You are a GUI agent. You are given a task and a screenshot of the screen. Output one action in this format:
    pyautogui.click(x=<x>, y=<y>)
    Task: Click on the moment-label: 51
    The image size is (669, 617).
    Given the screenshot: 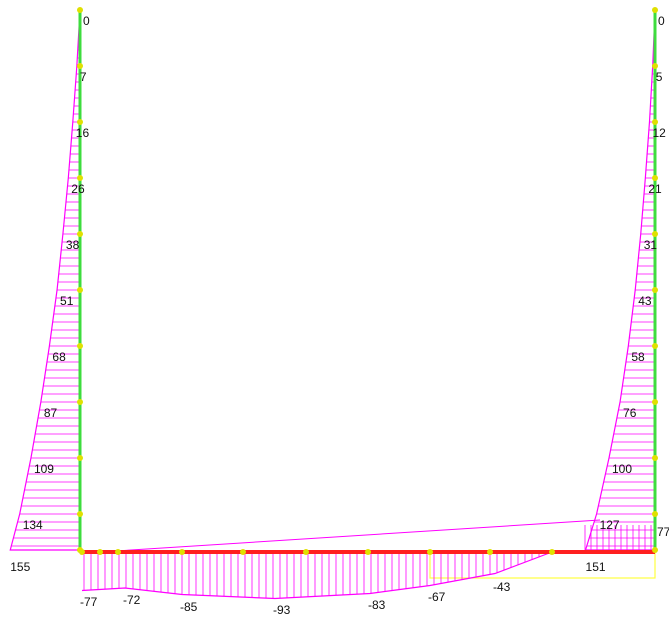 What is the action you would take?
    pyautogui.click(x=67, y=301)
    